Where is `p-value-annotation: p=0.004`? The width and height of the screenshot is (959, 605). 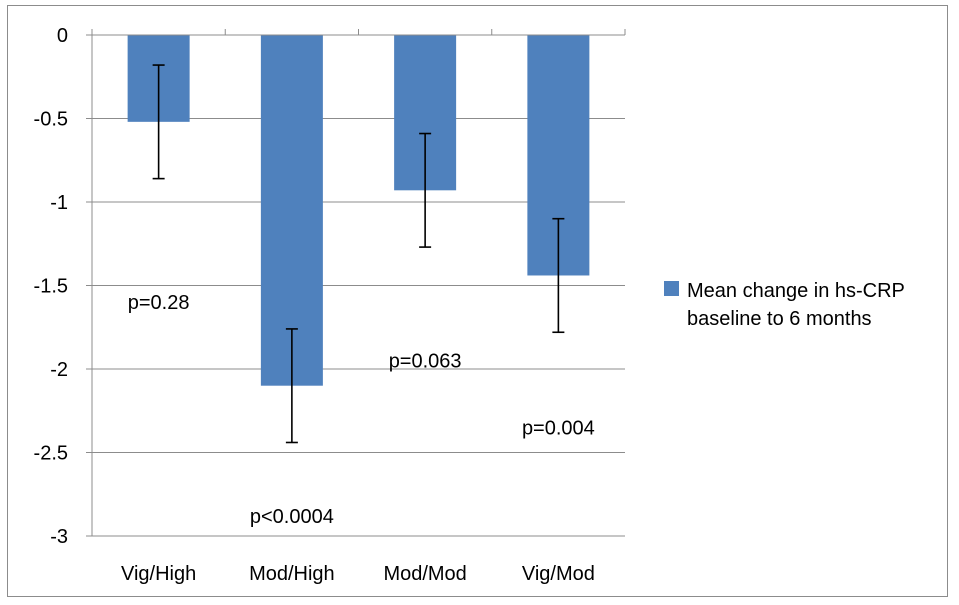 p-value-annotation: p=0.004 is located at coordinates (558, 428).